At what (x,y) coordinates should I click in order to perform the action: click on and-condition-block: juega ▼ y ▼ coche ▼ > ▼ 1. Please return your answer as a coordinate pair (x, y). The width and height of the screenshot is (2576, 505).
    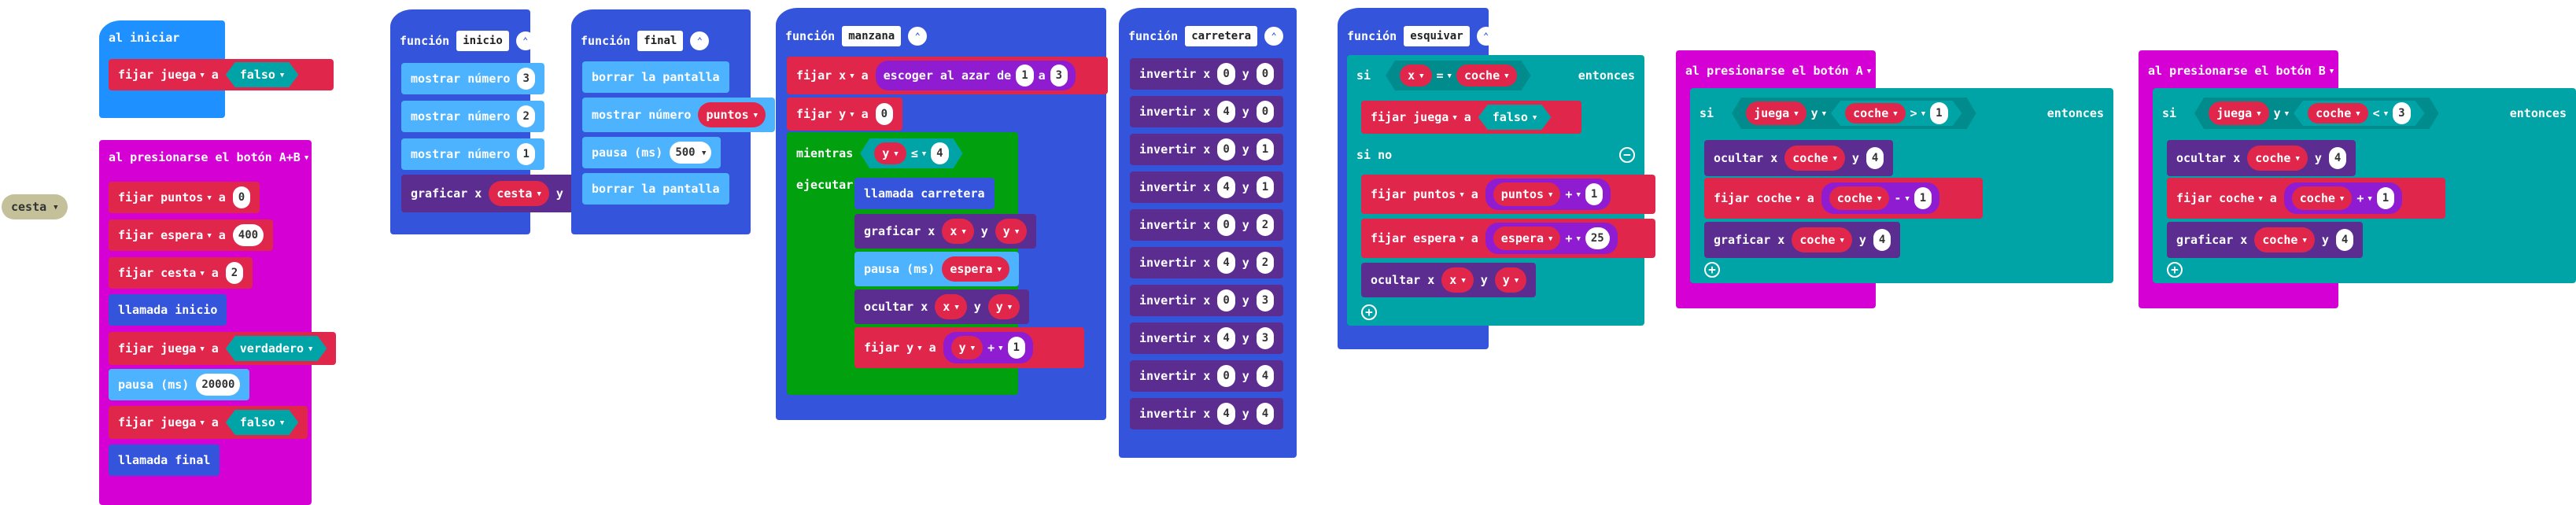
    Looking at the image, I should click on (1854, 113).